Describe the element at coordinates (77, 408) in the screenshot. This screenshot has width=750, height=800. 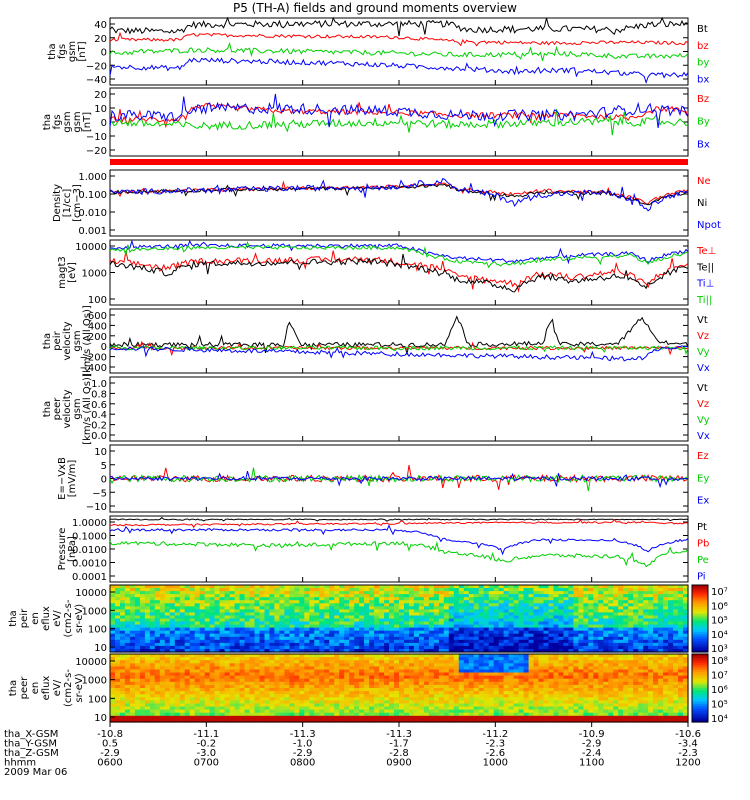
I see `y-axis-label-p6: gsm` at that location.